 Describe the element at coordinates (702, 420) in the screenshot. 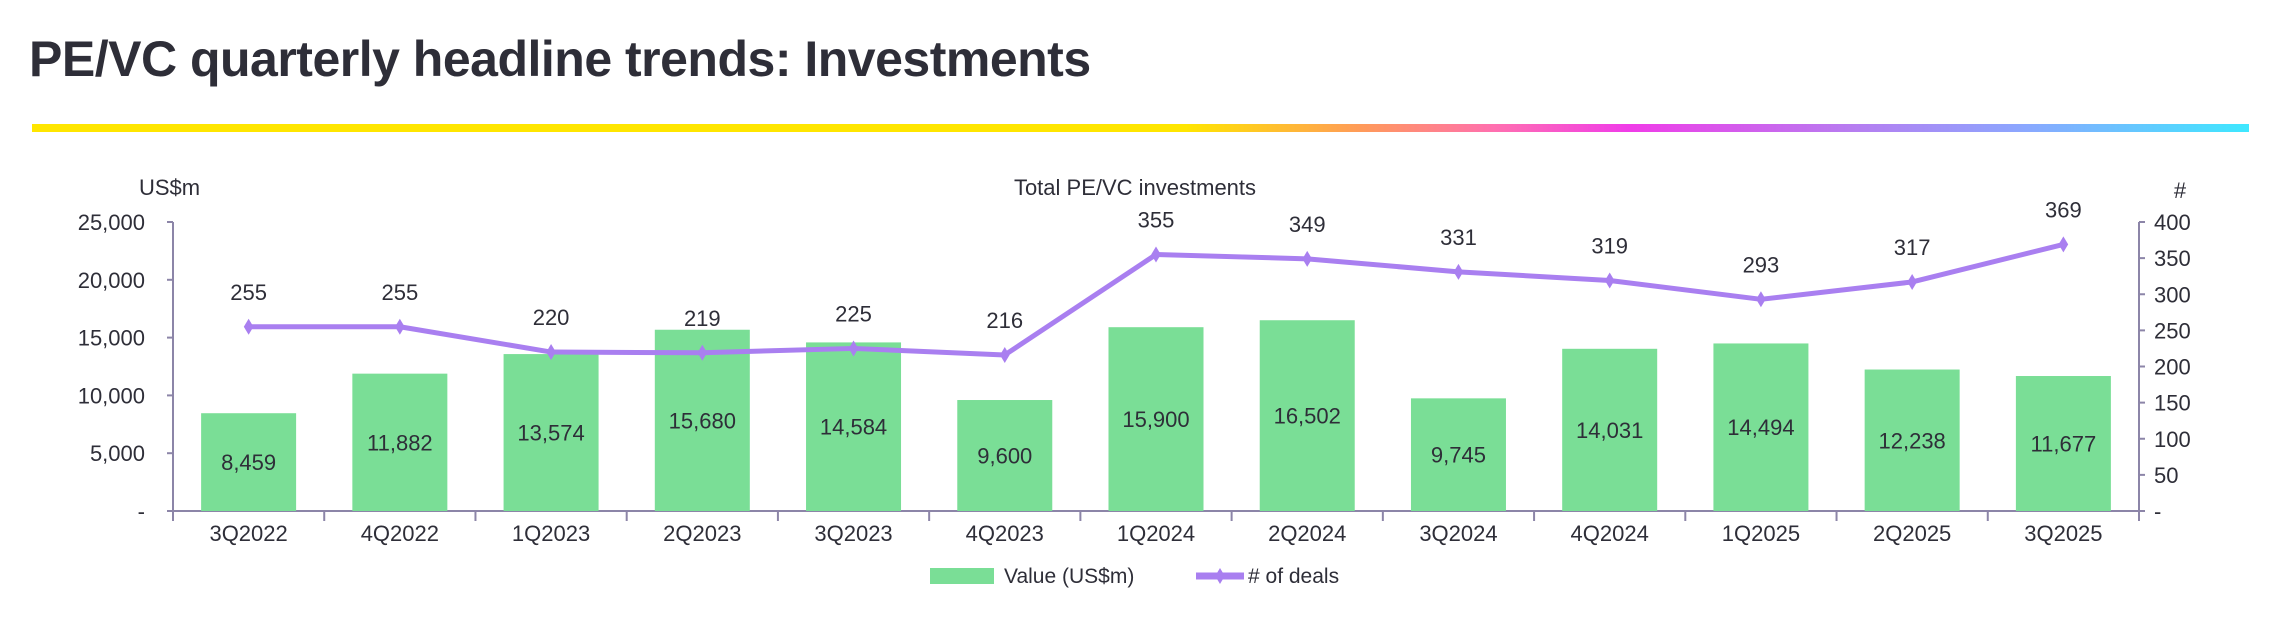

I see `bar-data-label: 15,680` at that location.